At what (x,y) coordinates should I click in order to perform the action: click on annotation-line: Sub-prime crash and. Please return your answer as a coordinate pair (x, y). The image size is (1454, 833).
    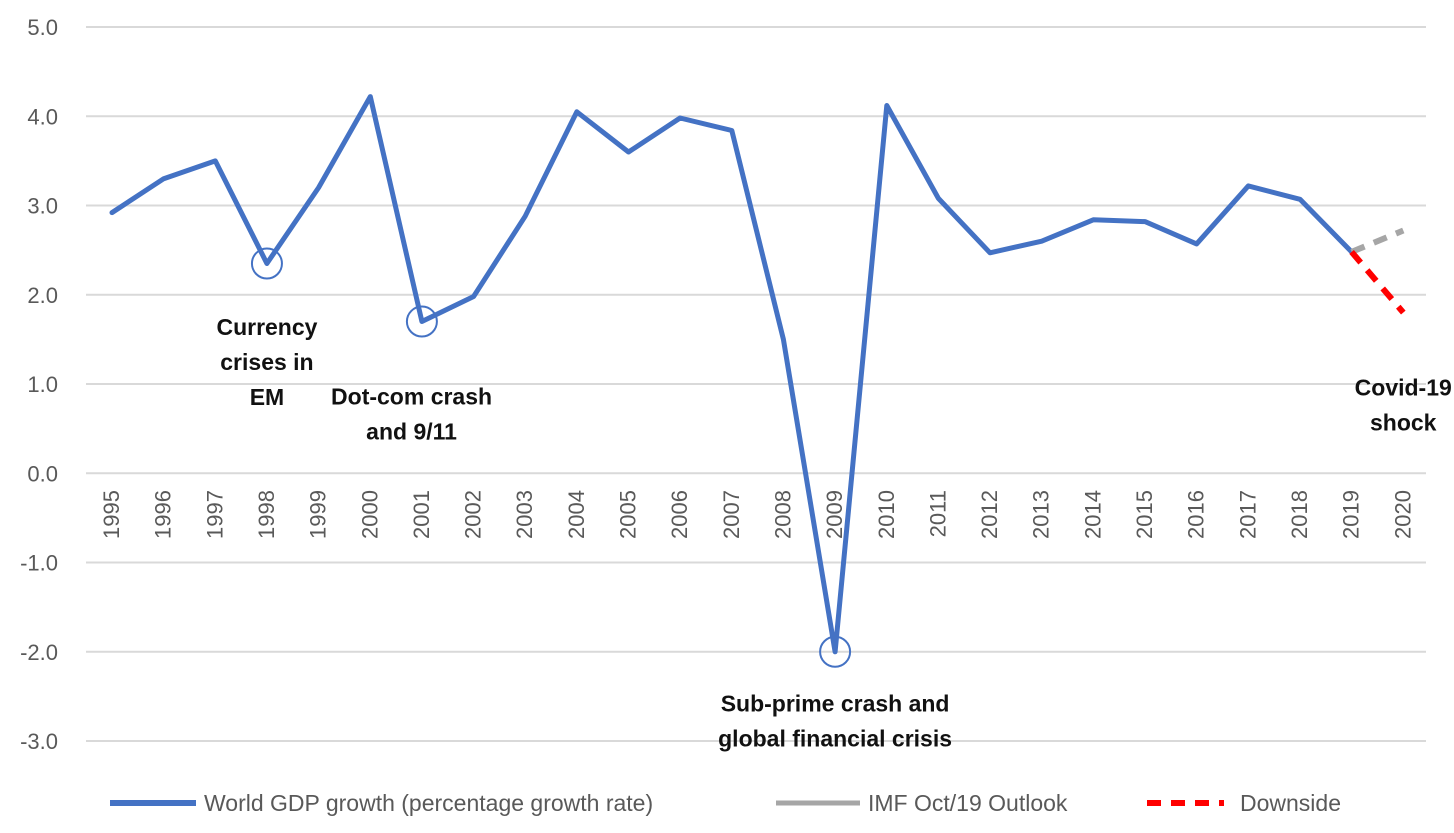
    Looking at the image, I should click on (835, 704).